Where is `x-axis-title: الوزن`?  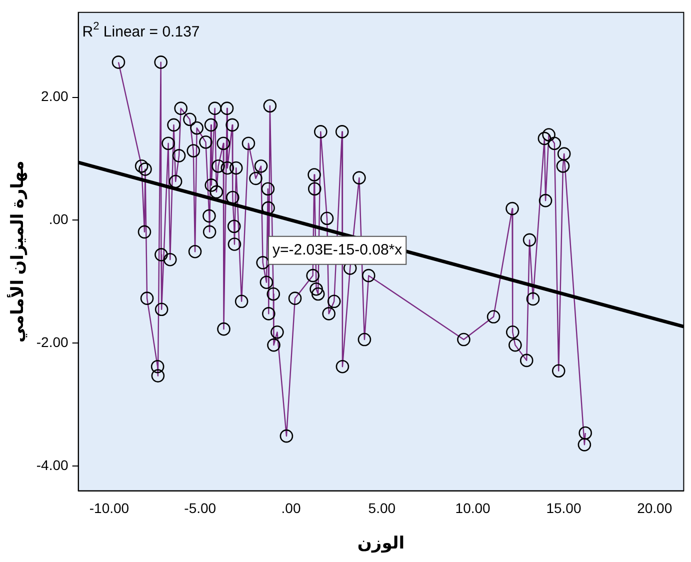 x-axis-title: الوزن is located at coordinates (381, 543).